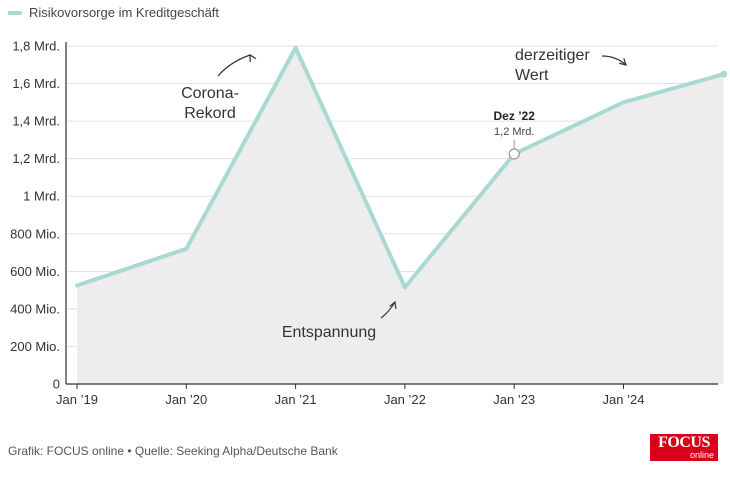 The image size is (730, 477). I want to click on annotation-wert-text: Wert, so click(532, 75).